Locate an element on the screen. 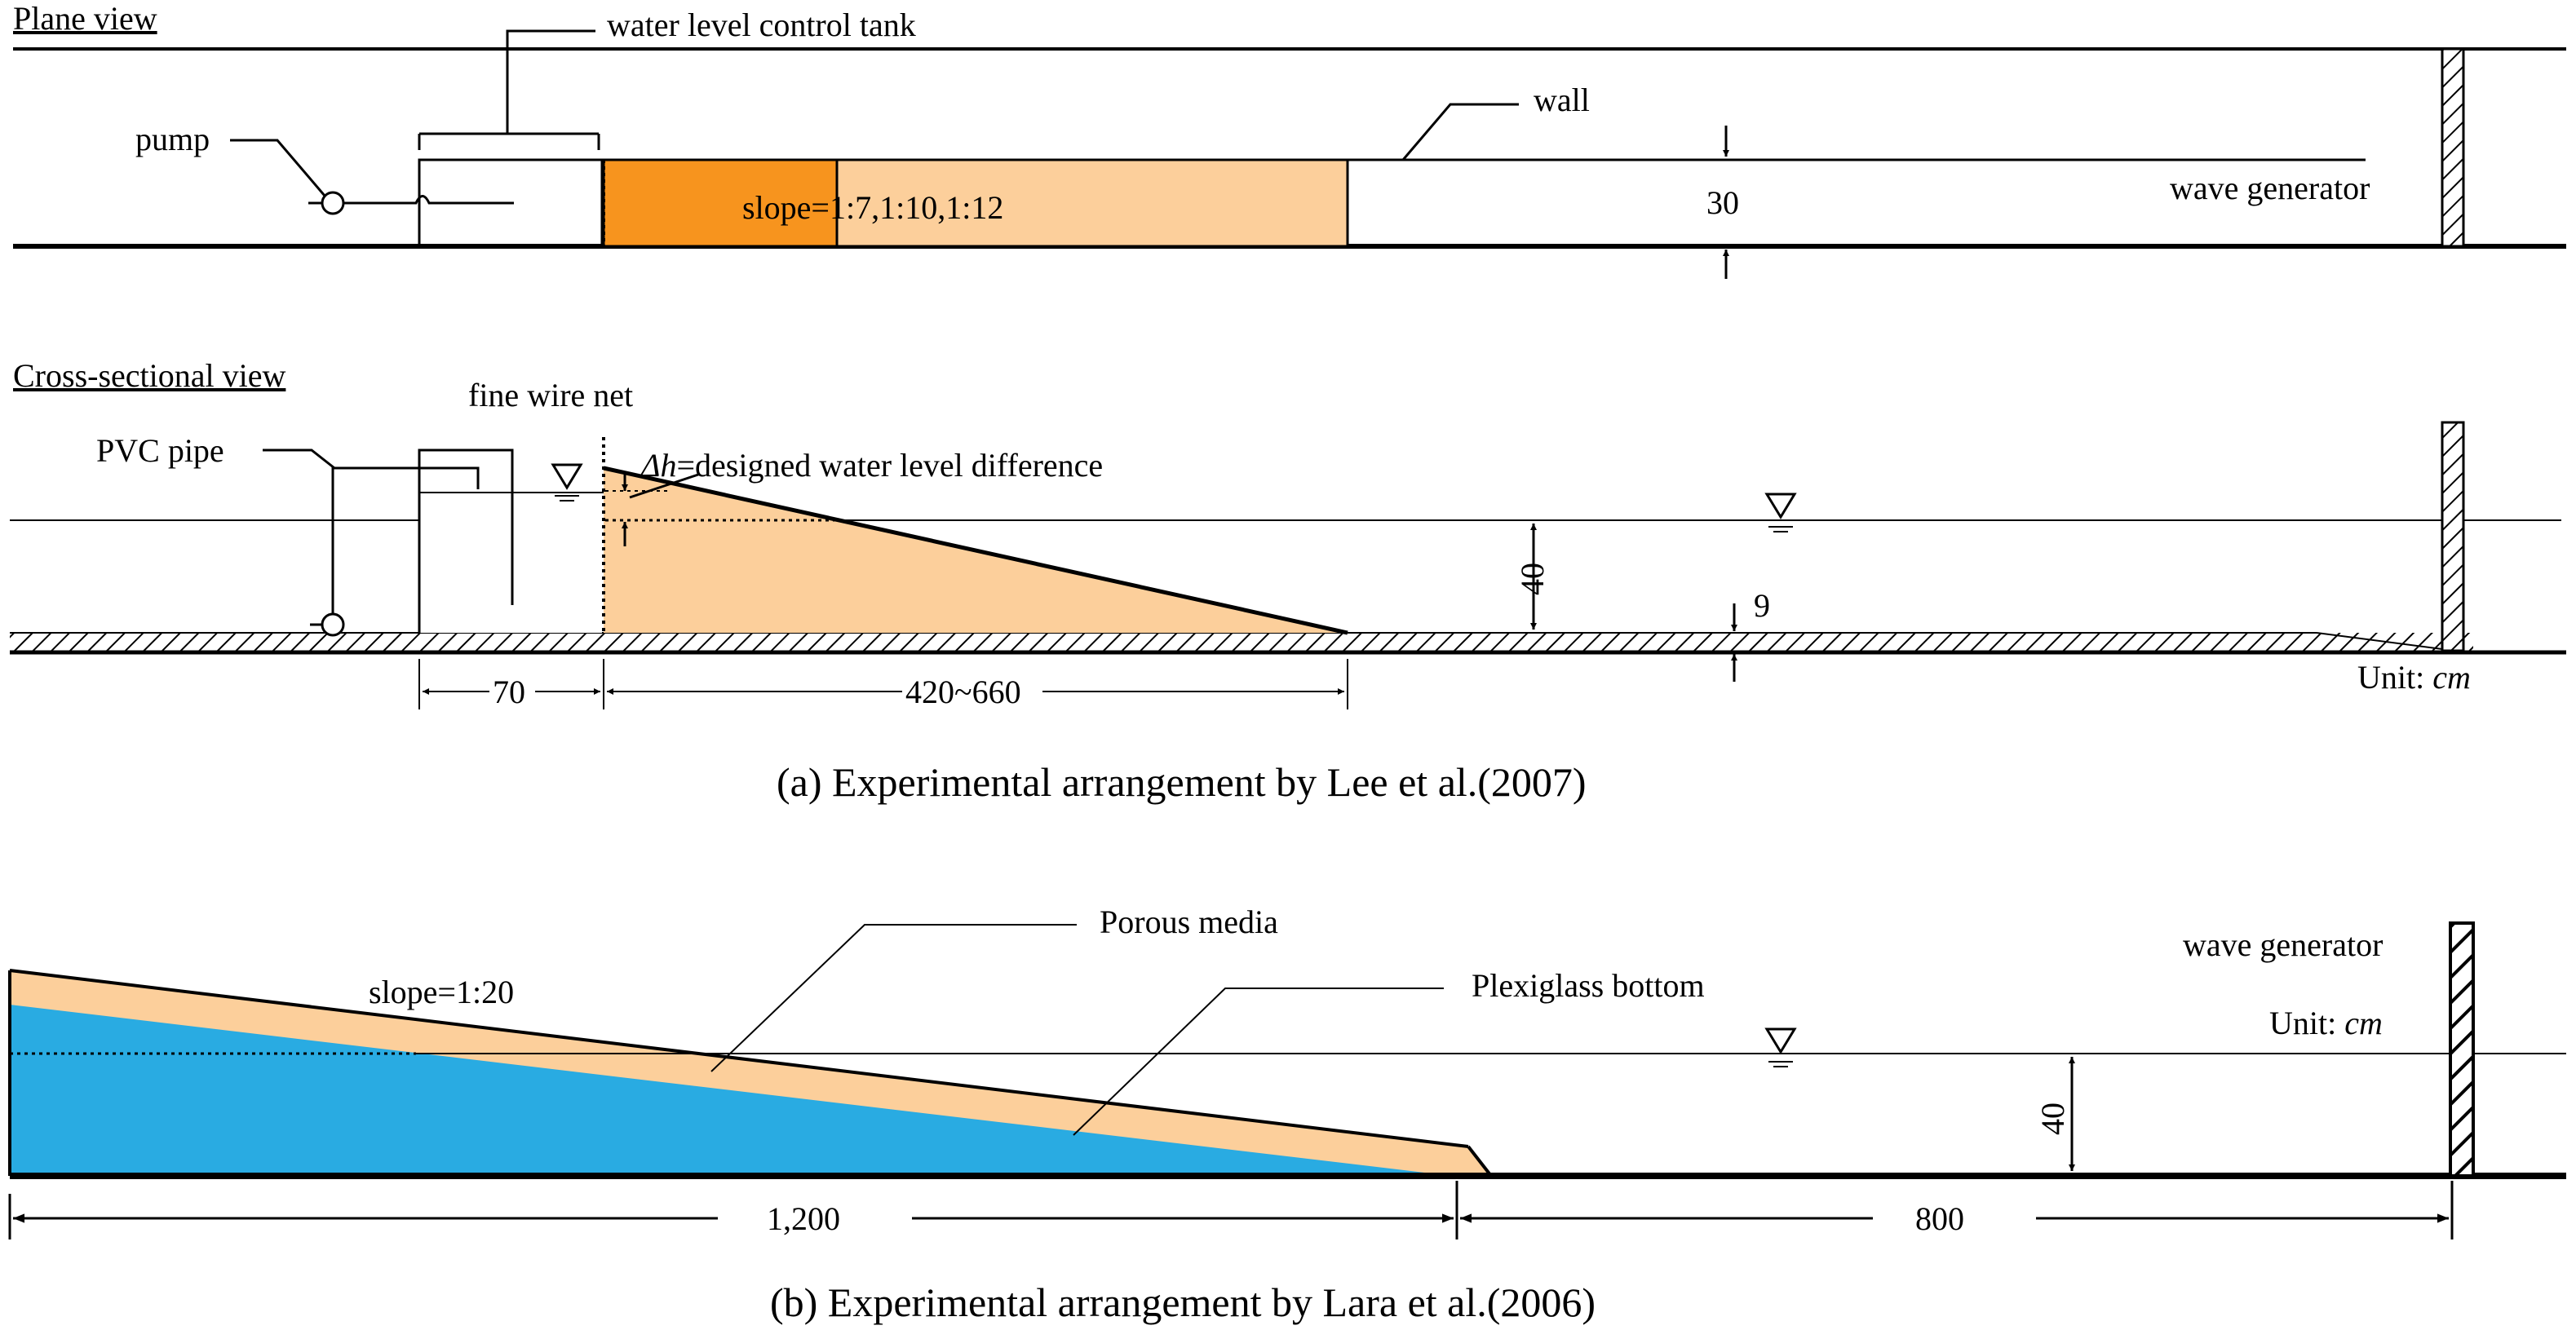  label-step-9: 9 is located at coordinates (1762, 606).